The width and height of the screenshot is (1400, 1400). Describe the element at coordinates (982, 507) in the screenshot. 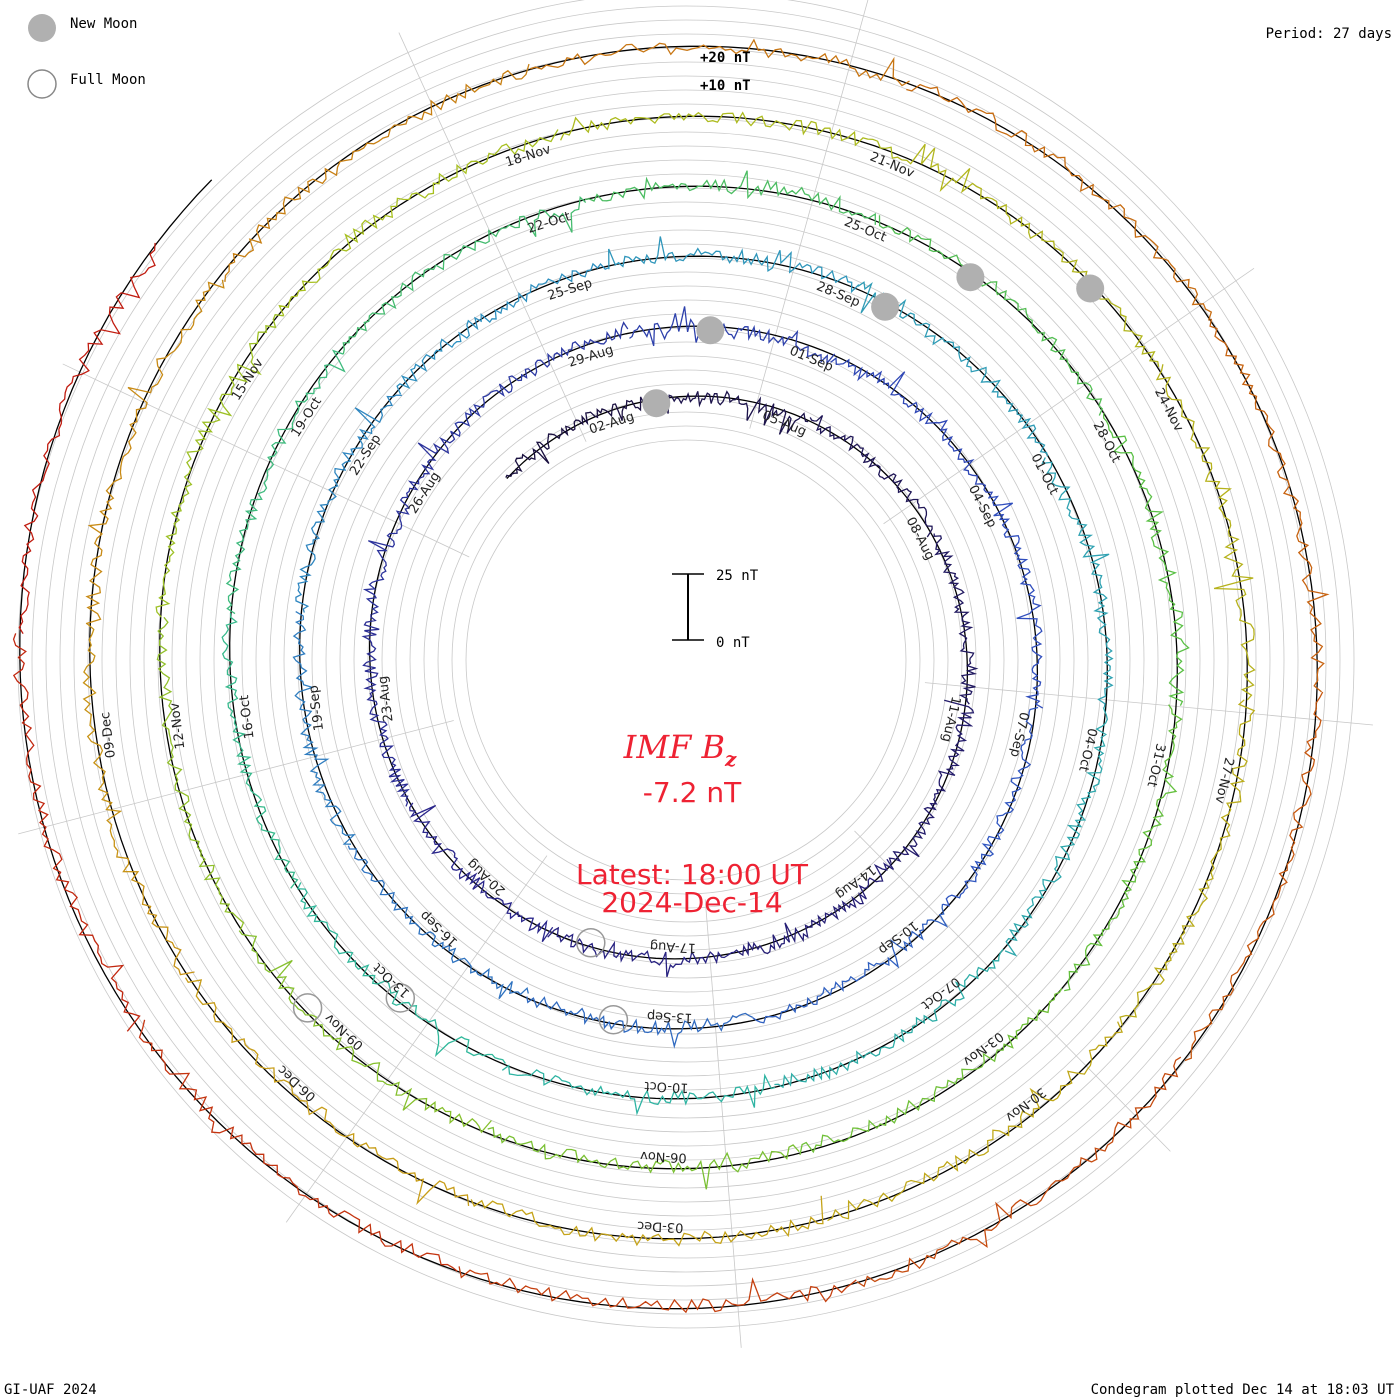

I see `date-tick-label: 04-Sep` at that location.